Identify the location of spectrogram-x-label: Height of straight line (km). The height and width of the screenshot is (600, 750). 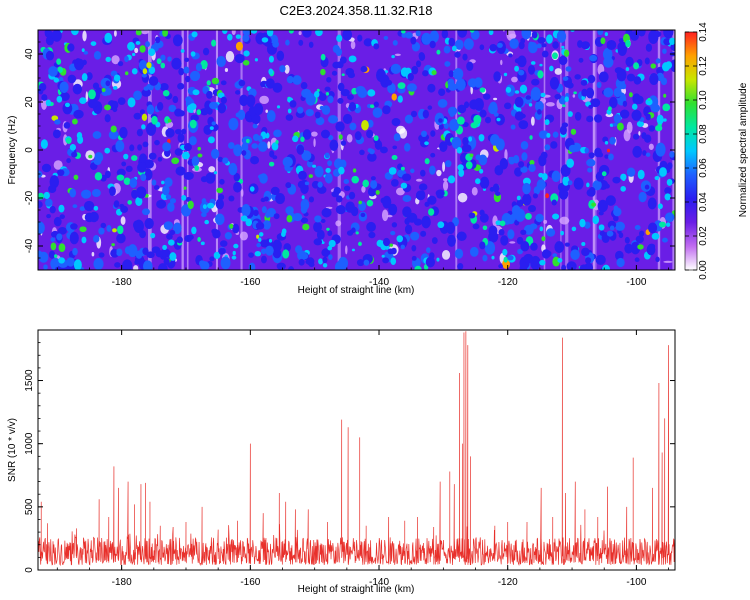
(356, 290).